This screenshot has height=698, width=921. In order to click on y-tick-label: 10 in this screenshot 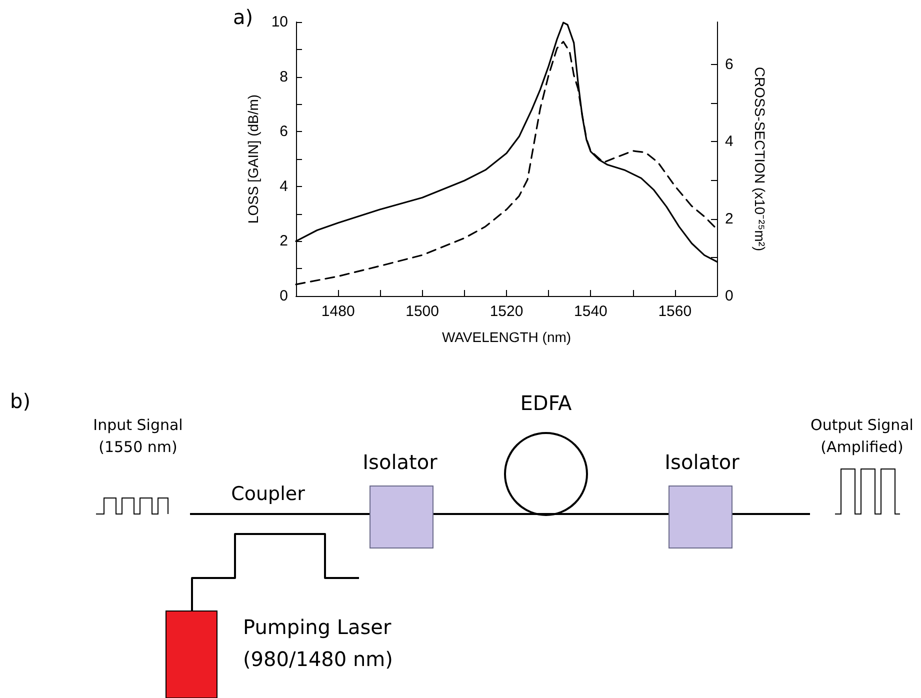, I will do `click(279, 22)`.